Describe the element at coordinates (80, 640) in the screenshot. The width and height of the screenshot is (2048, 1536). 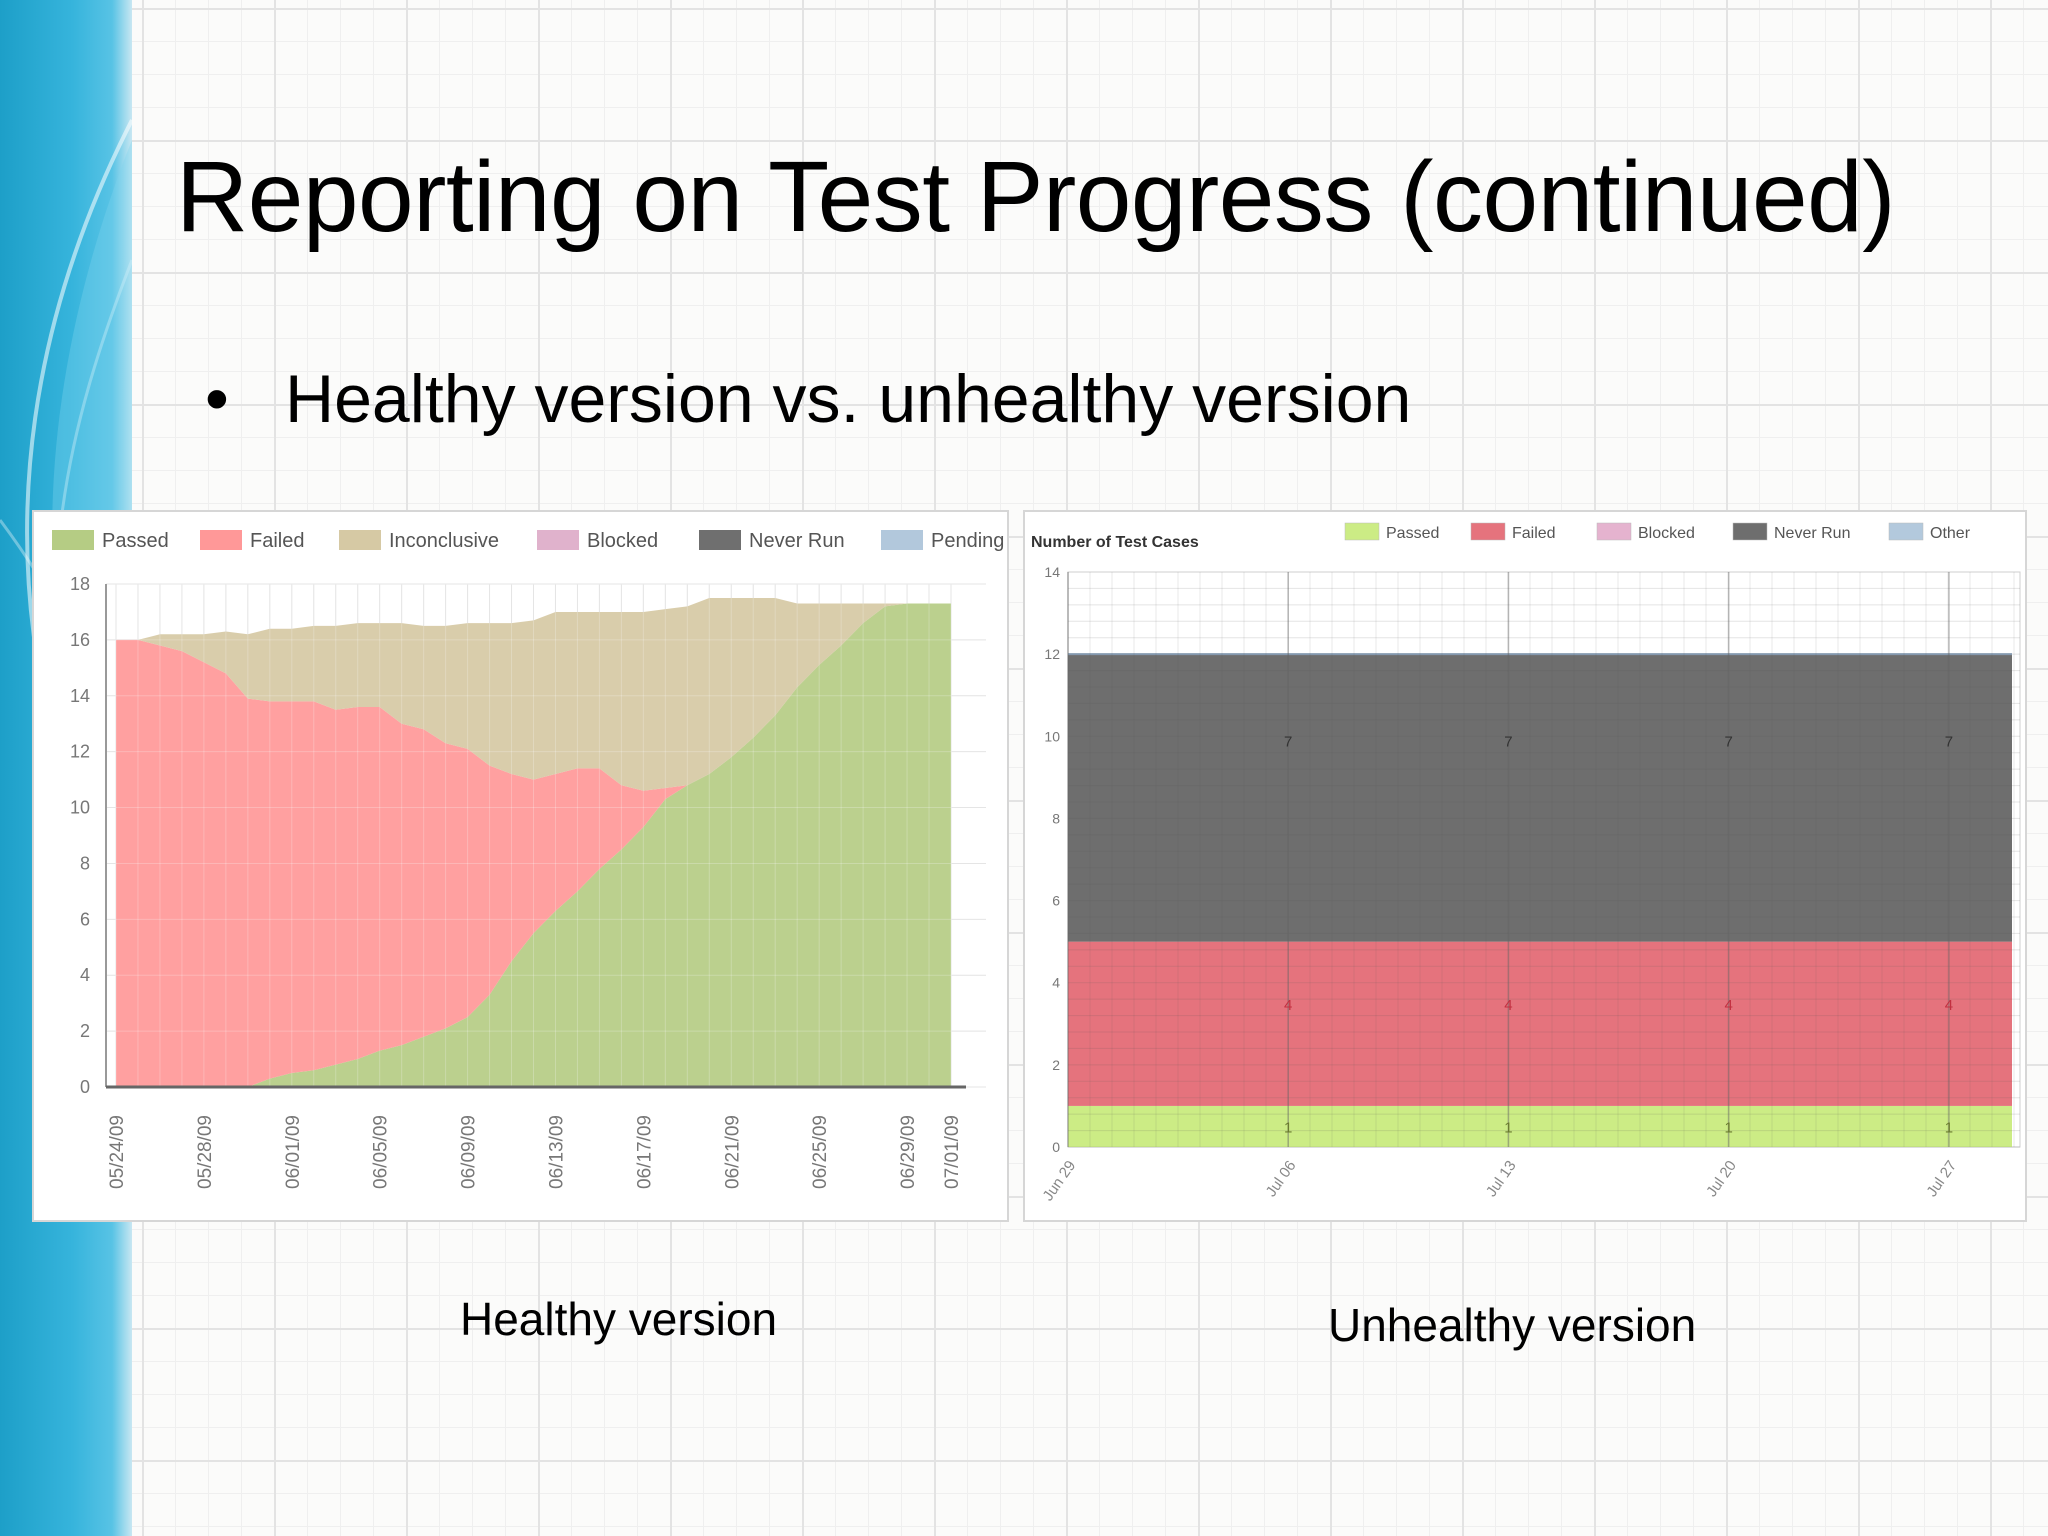
I see `y-tick-label: 16` at that location.